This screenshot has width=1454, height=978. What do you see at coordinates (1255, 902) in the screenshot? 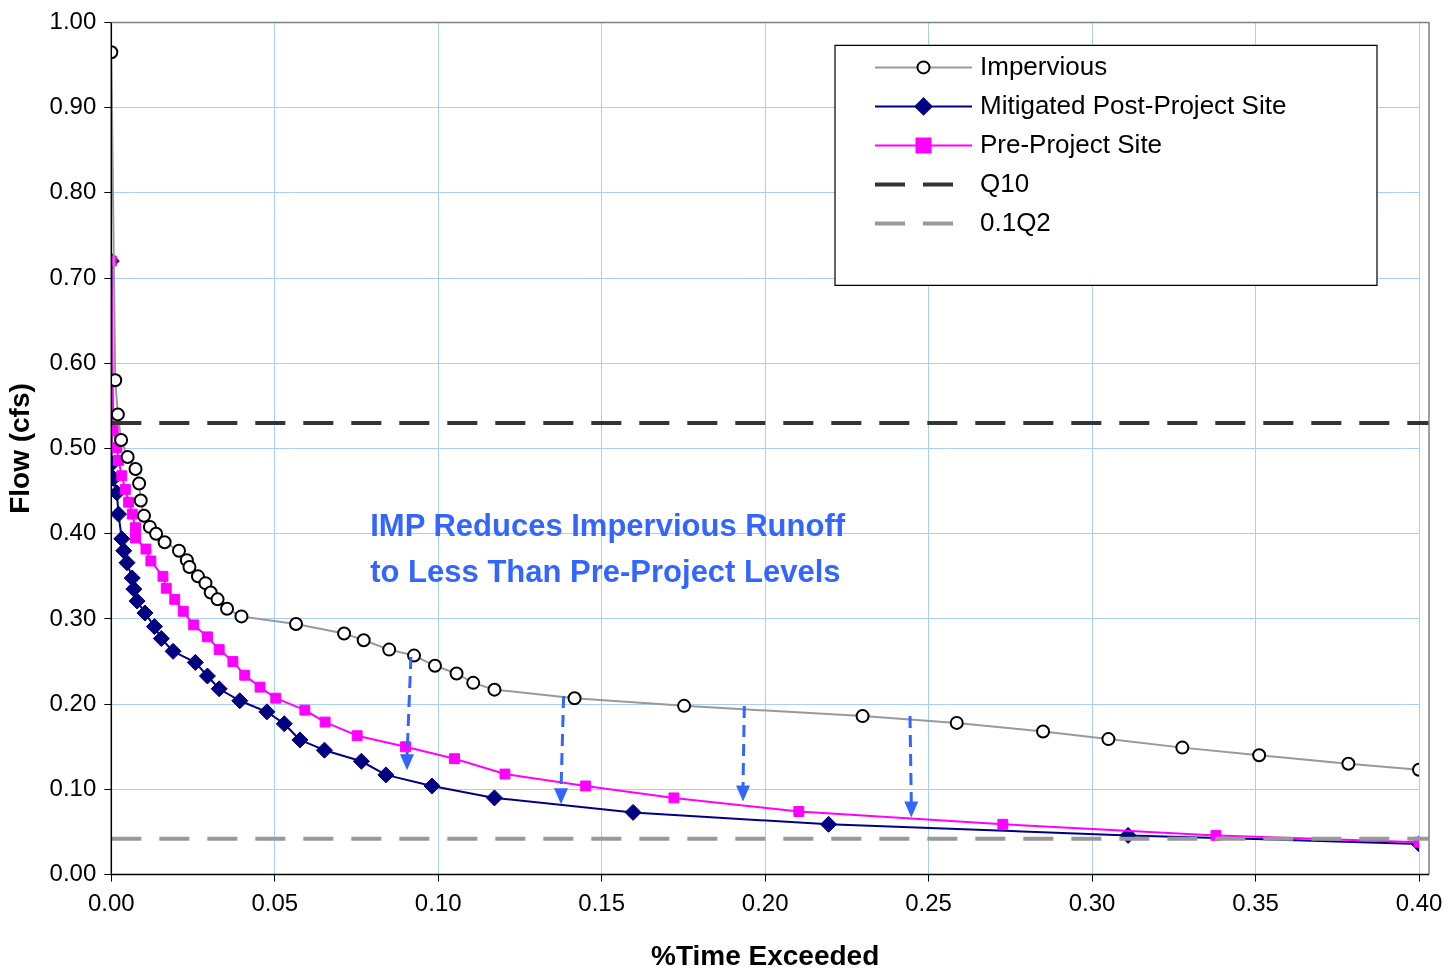
I see `x-tick-label: 0.35` at bounding box center [1255, 902].